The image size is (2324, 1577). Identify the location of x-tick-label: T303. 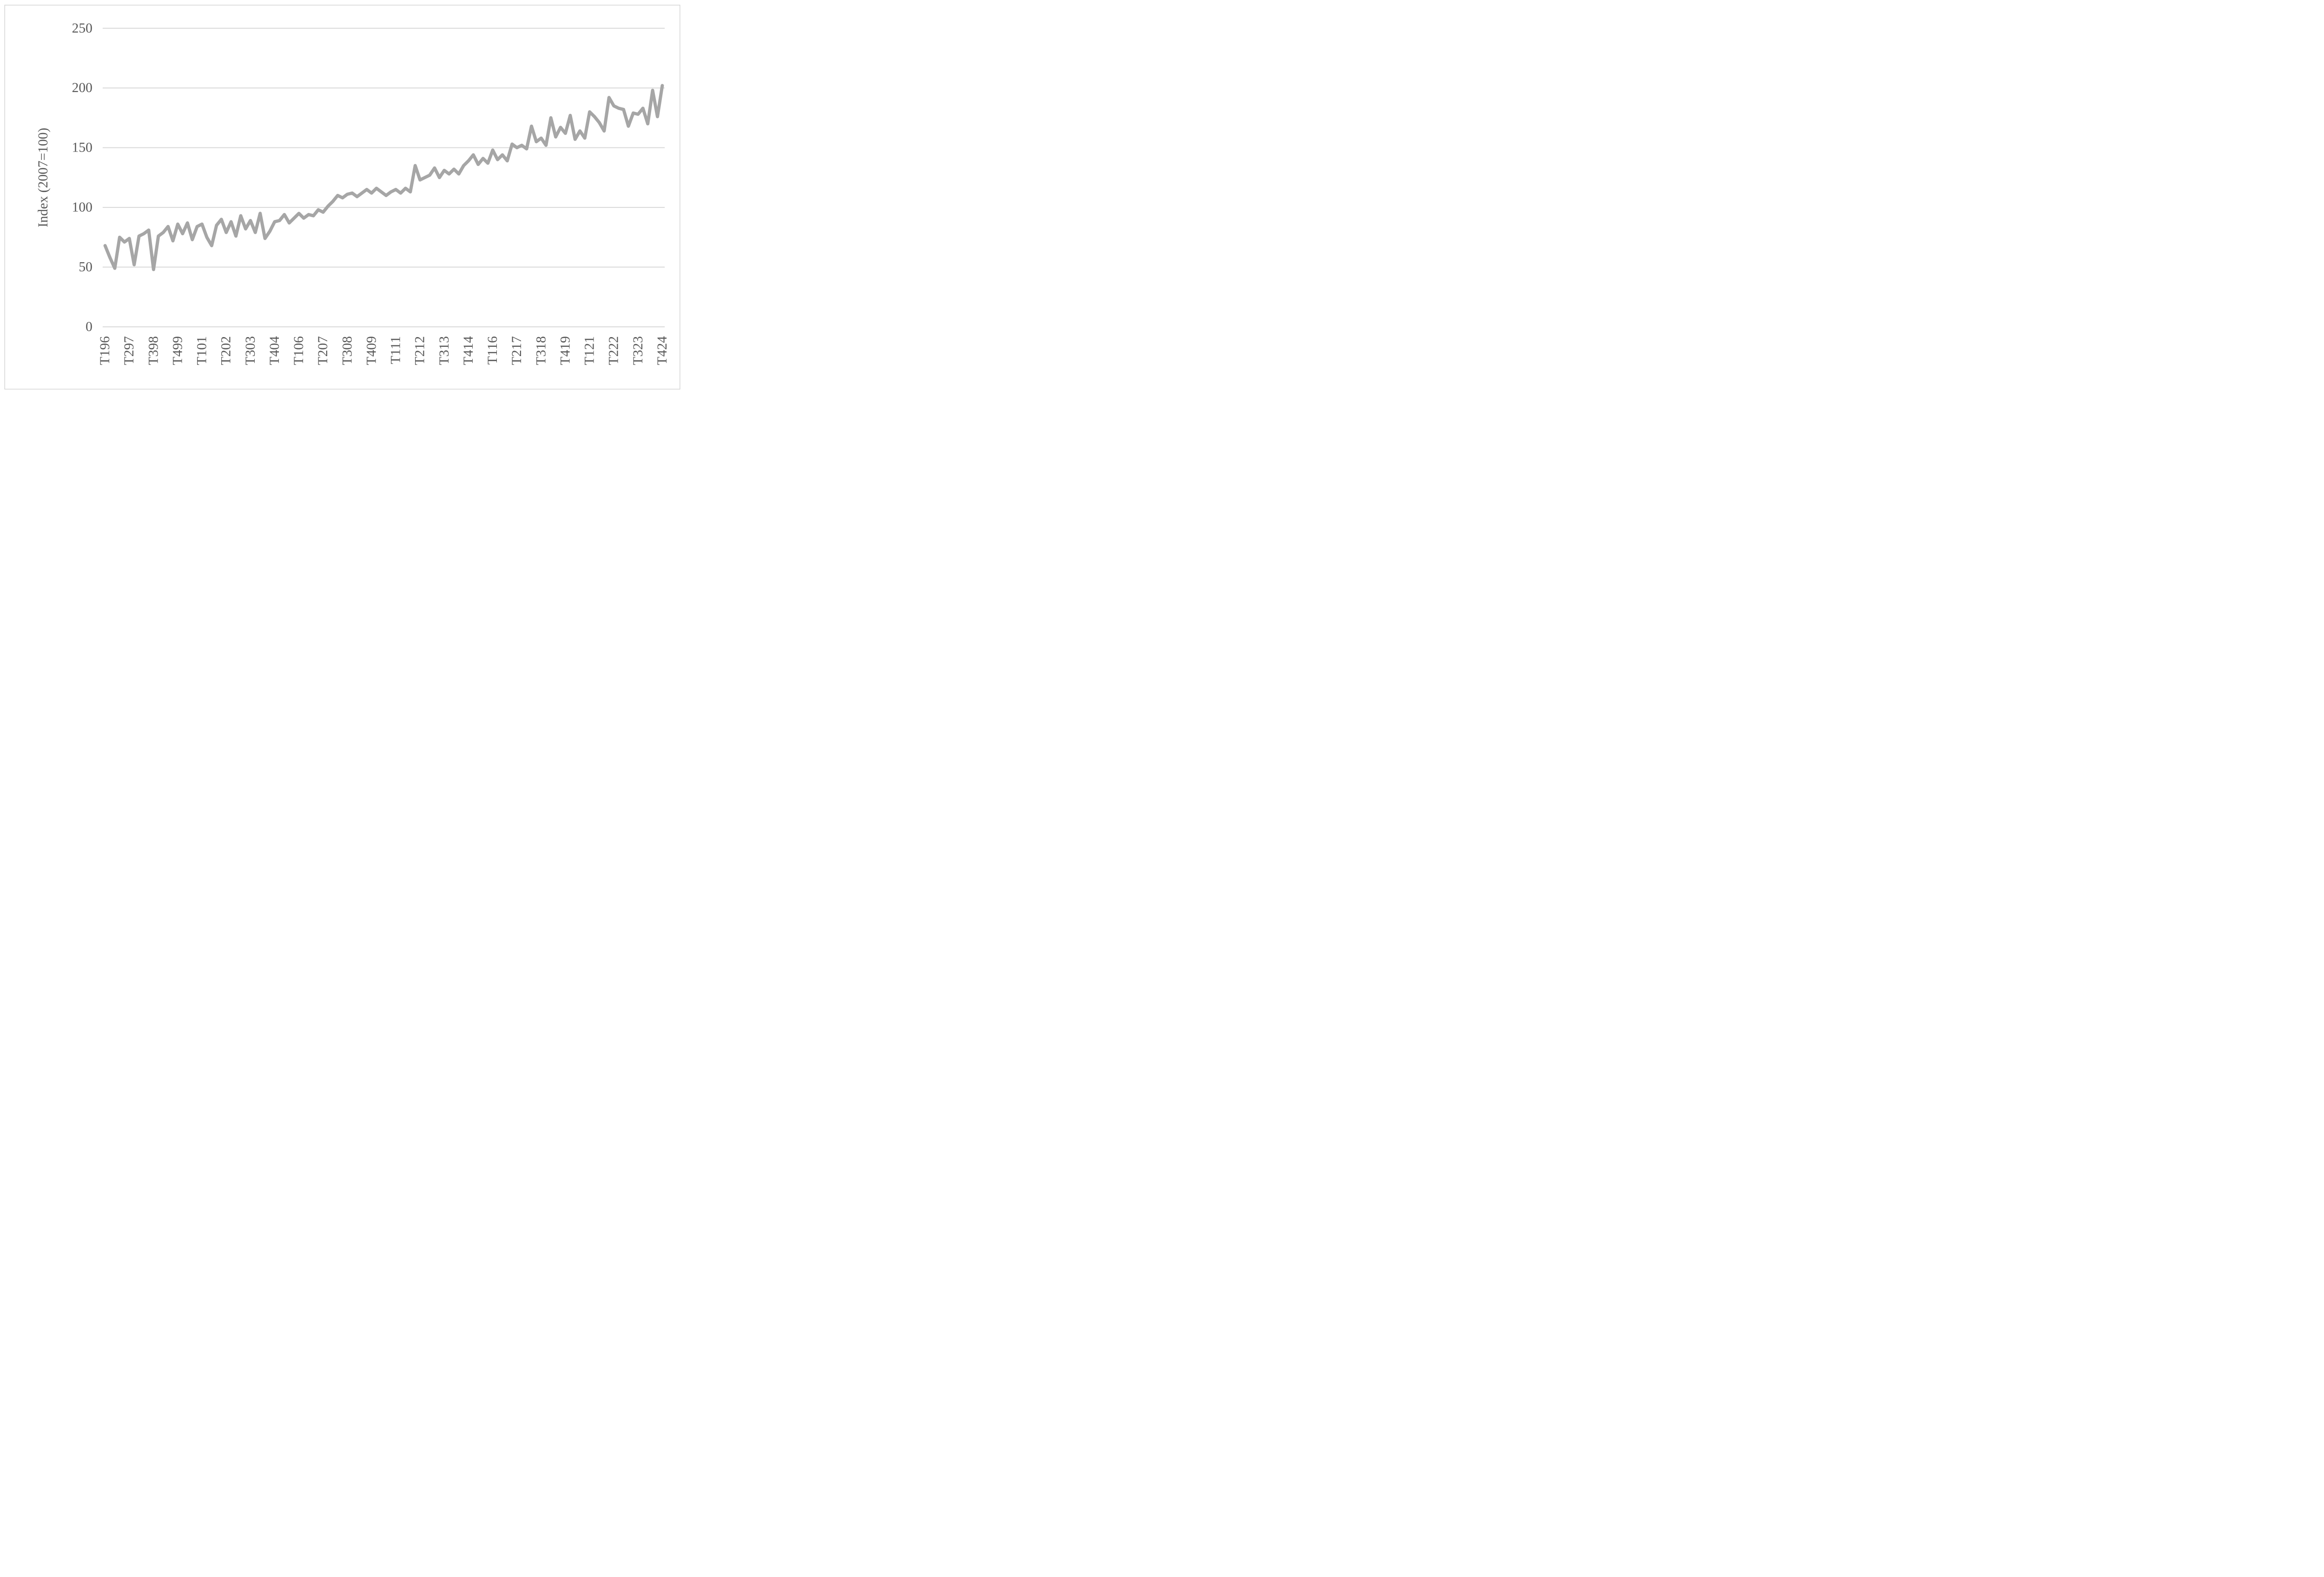
(250, 350).